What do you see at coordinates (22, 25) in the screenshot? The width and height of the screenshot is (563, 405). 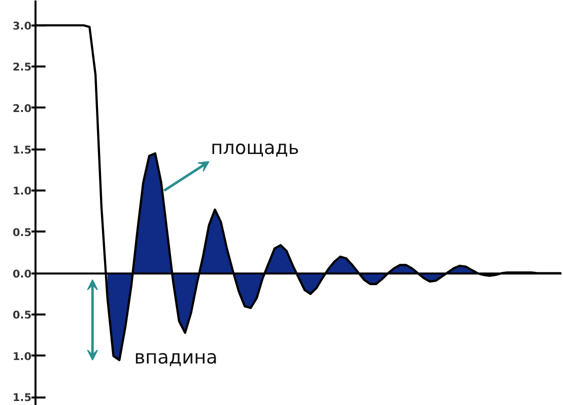 I see `y-tick-label: 3.0` at bounding box center [22, 25].